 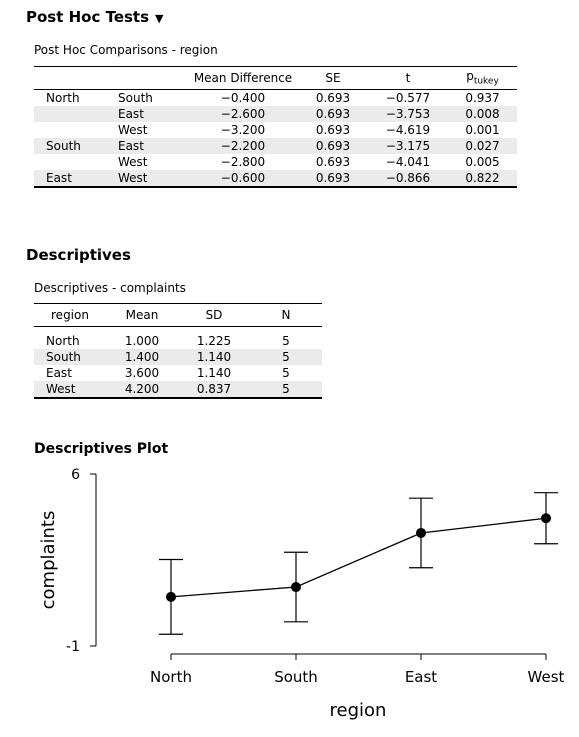 I want to click on mean-difference-cell: −2.800, so click(x=243, y=162).